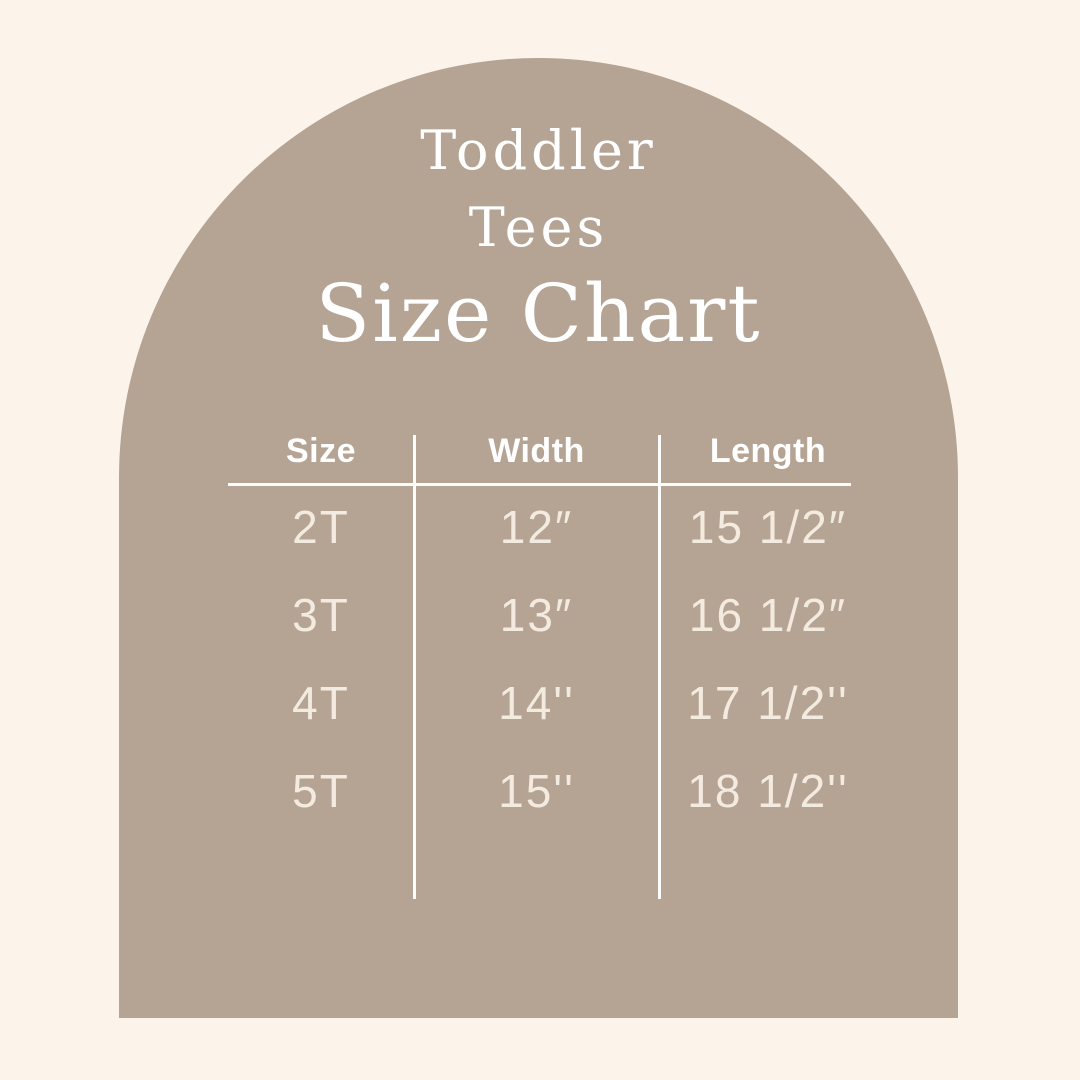 This screenshot has width=1080, height=1080. What do you see at coordinates (536, 703) in the screenshot?
I see `table-cell-width-4t: 14''` at bounding box center [536, 703].